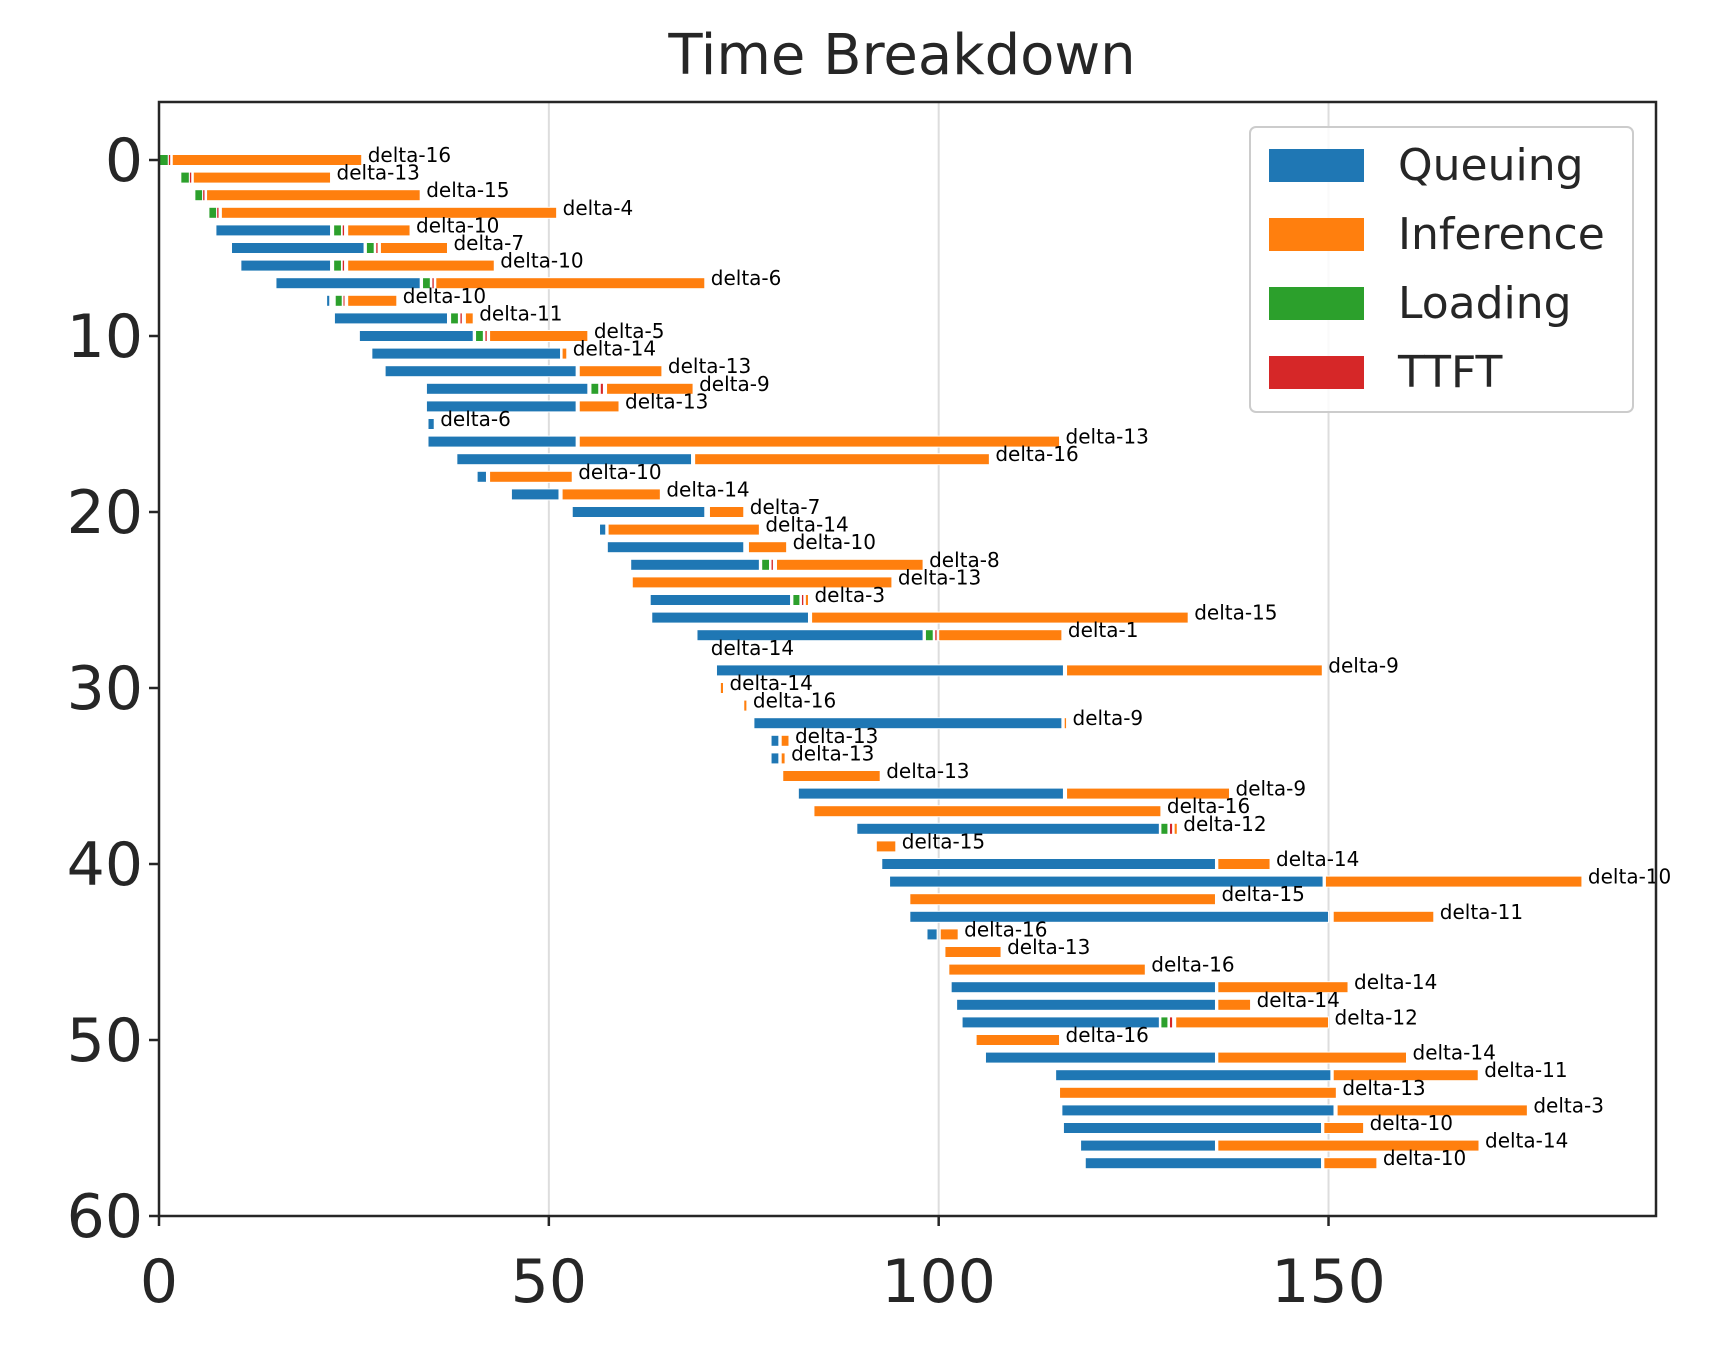  What do you see at coordinates (105, 1217) in the screenshot?
I see `y-tick-label: 60` at bounding box center [105, 1217].